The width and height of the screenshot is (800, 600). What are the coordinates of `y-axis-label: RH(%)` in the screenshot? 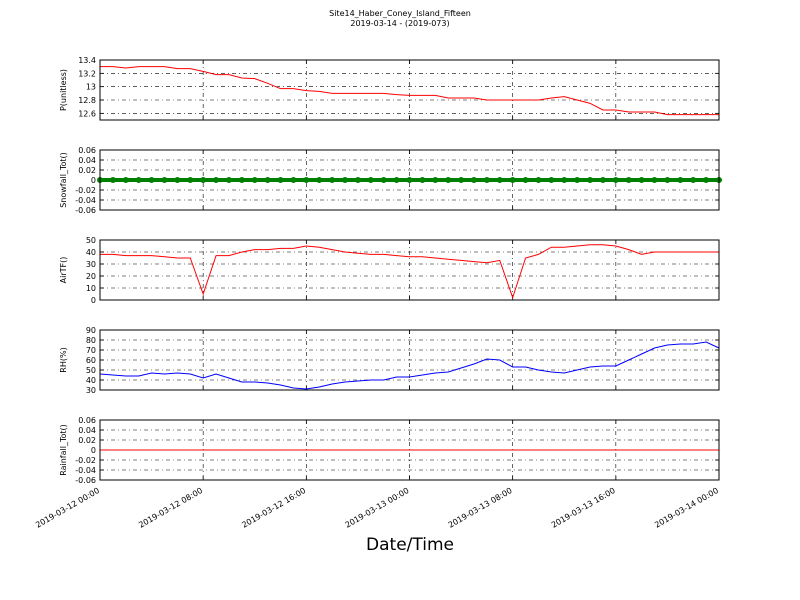 It's located at (63, 359).